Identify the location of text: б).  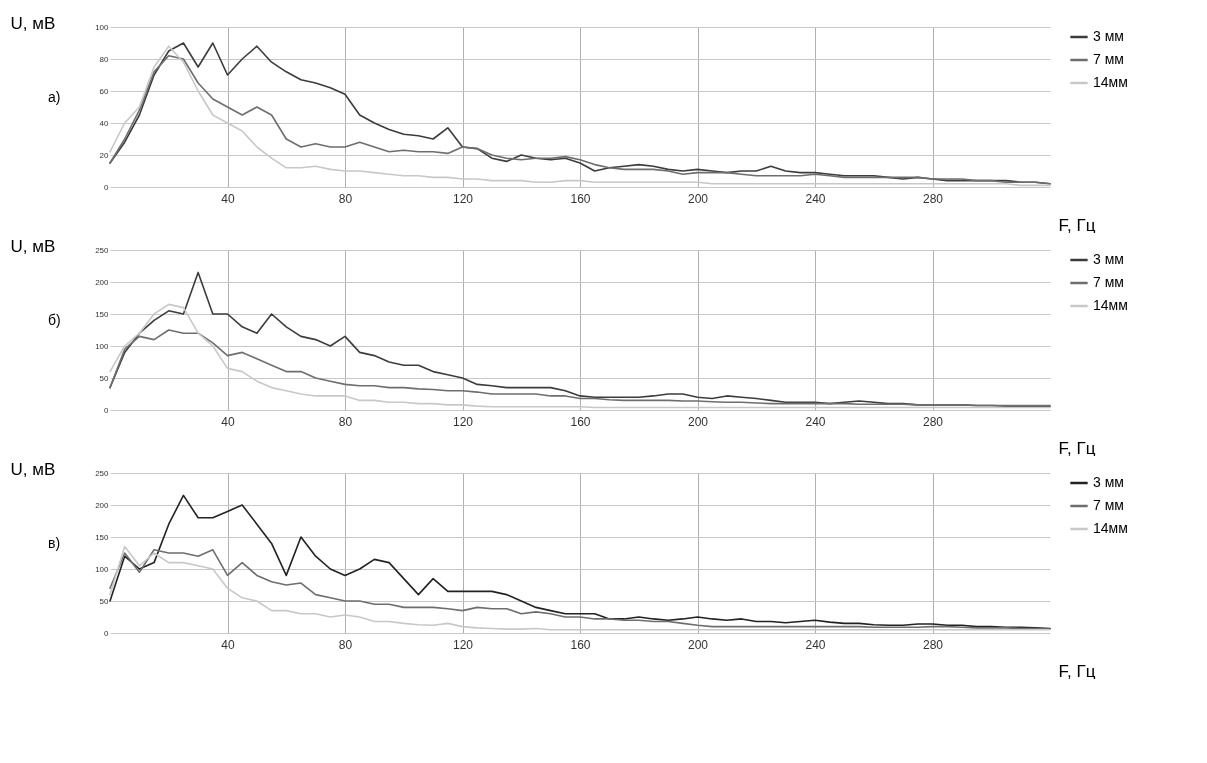
(54, 320).